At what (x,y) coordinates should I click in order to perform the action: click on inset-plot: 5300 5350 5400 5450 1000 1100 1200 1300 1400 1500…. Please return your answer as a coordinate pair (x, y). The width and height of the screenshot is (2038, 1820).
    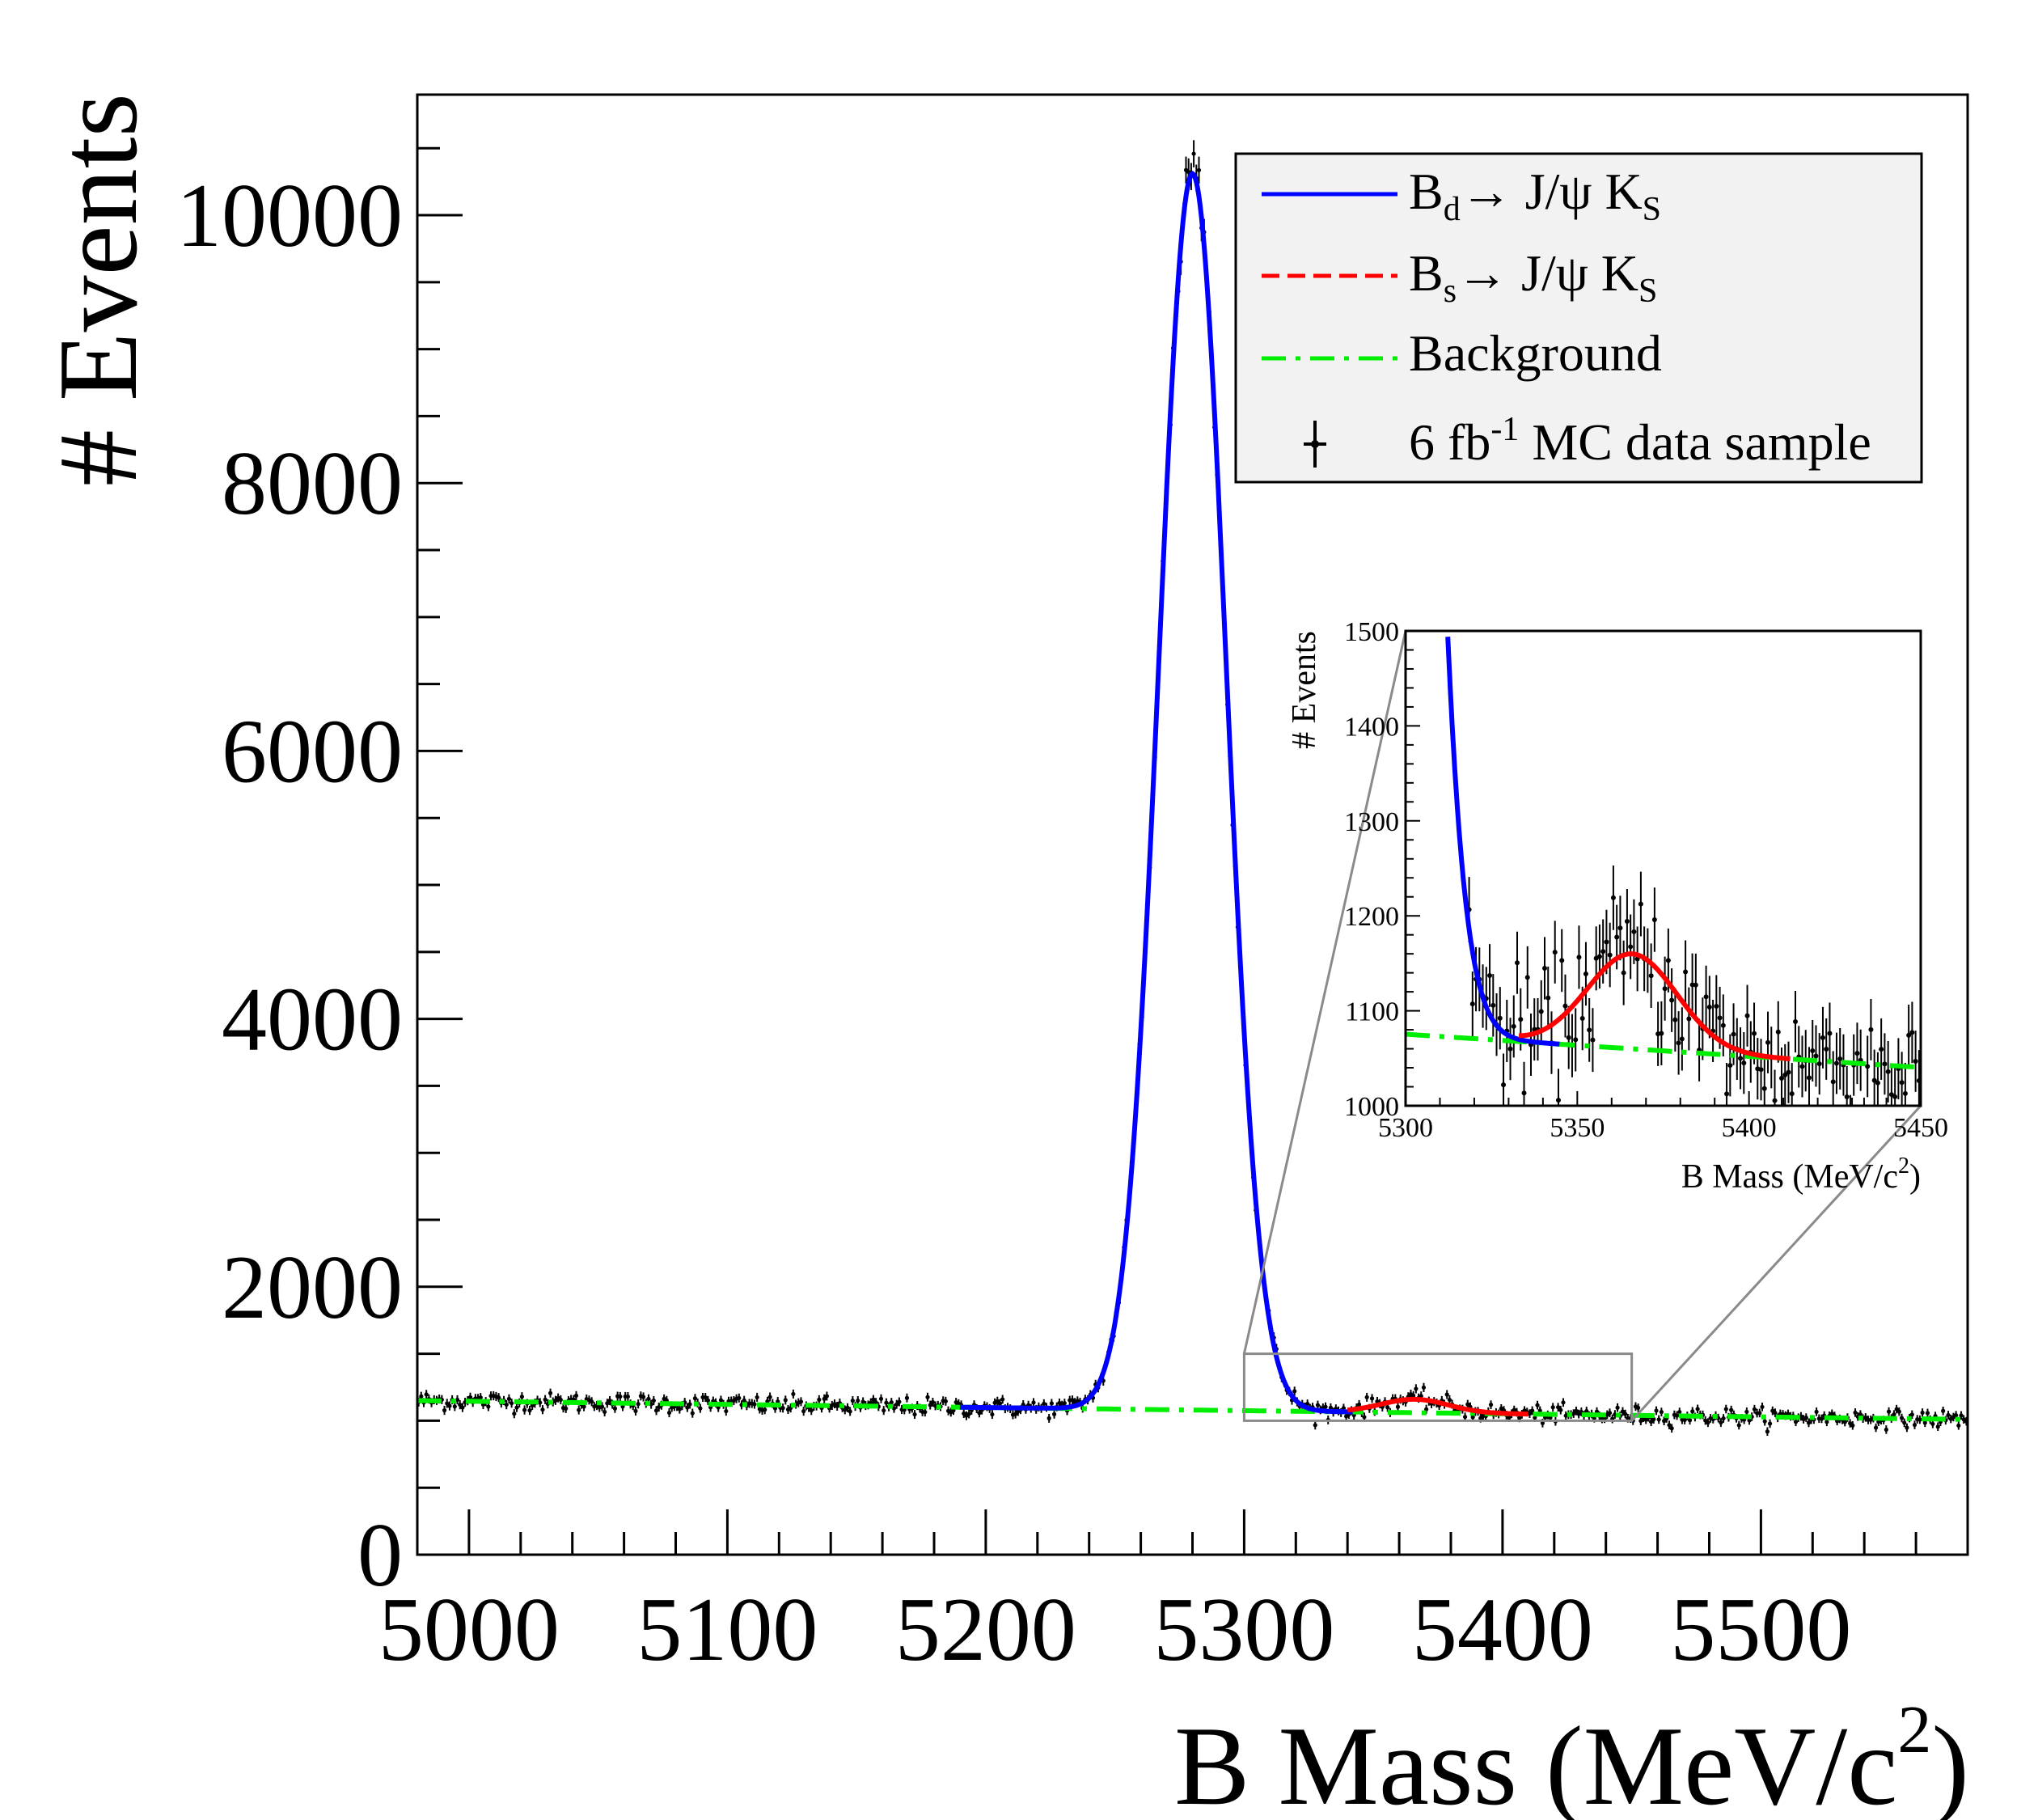
    Looking at the image, I should click on (1617, 906).